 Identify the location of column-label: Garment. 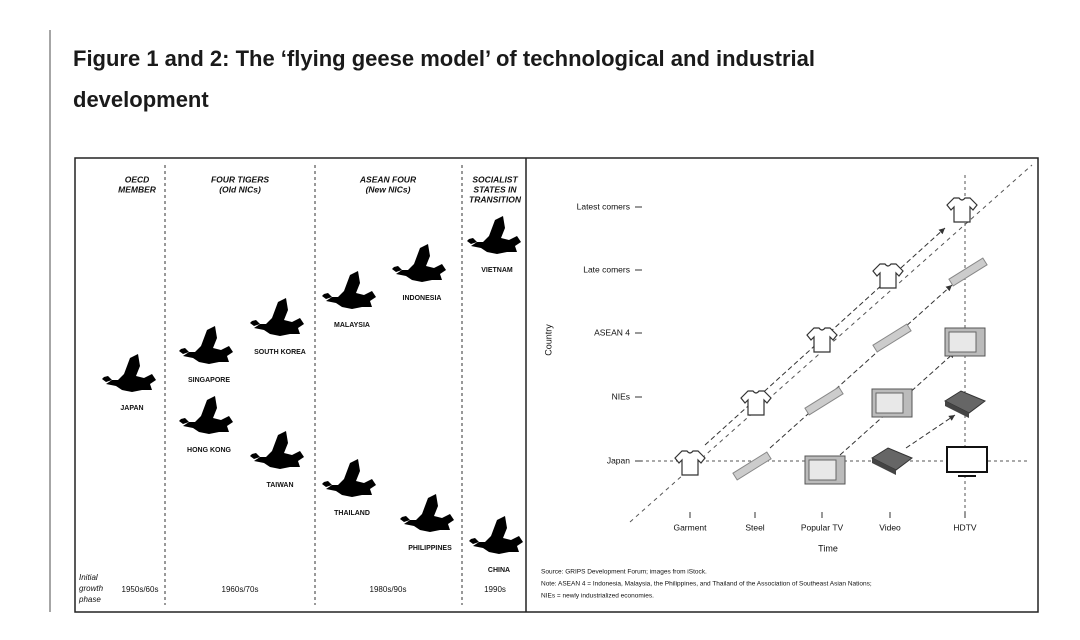
(690, 527).